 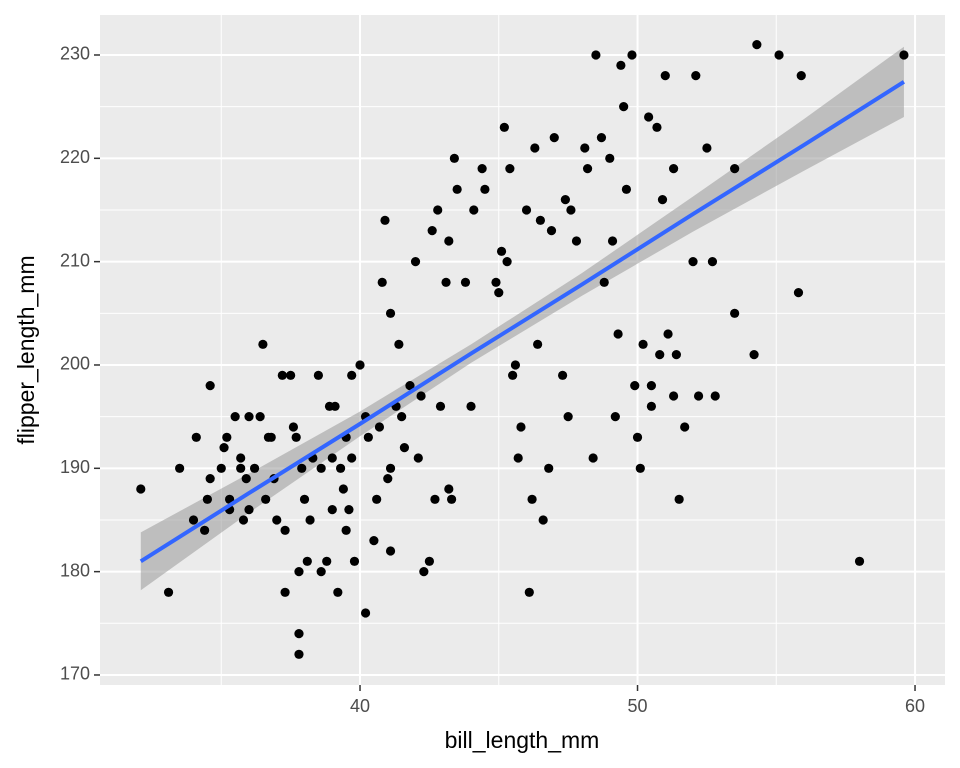 What do you see at coordinates (26, 349) in the screenshot?
I see `y-axis-title: flipper_length_mm` at bounding box center [26, 349].